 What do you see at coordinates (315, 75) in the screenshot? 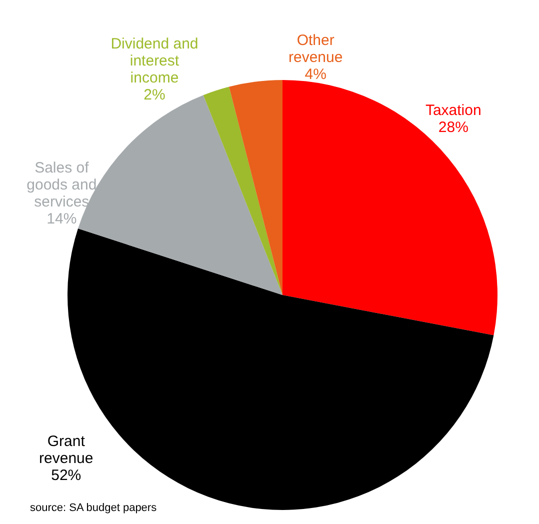
I see `data-label: 4%` at bounding box center [315, 75].